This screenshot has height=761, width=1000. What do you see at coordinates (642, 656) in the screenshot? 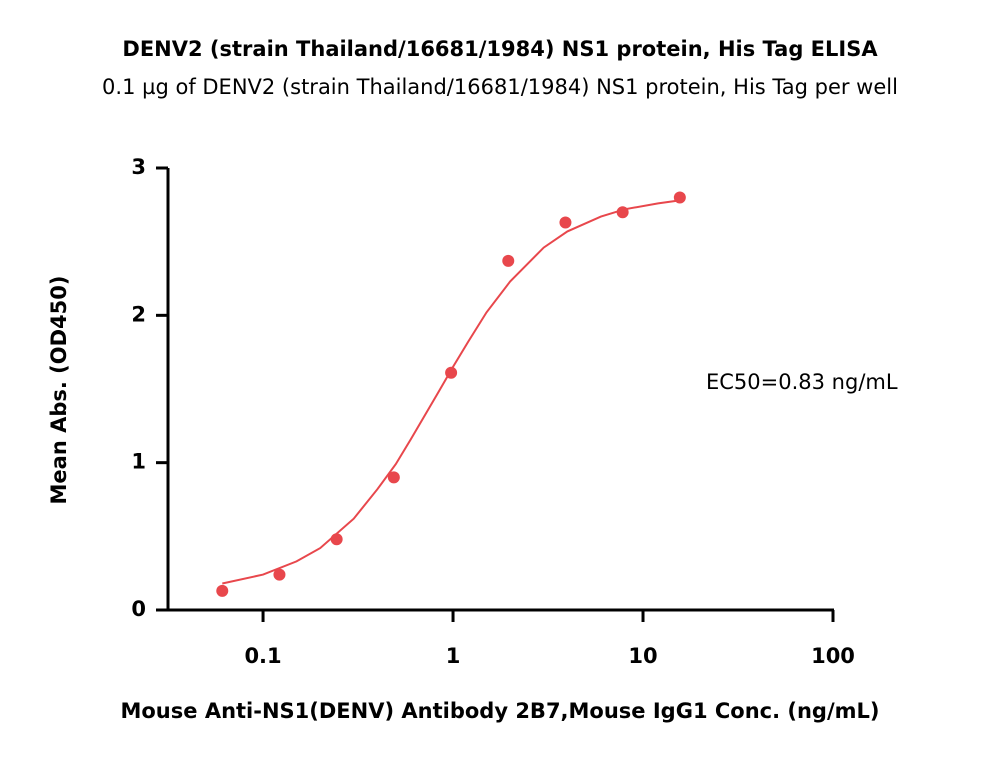
I see `x-tick-label: 10` at bounding box center [642, 656].